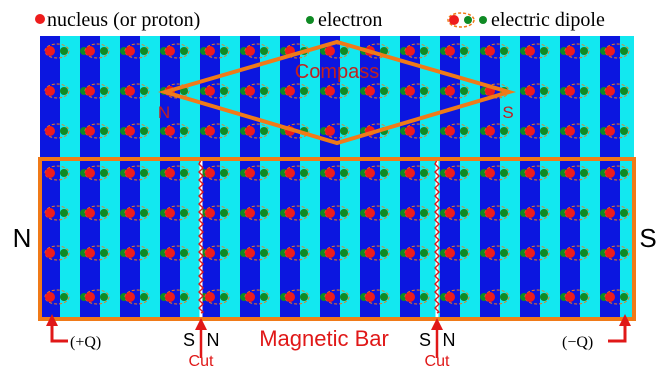 This screenshot has width=658, height=370. I want to click on legend-nucleus-label: nucleus (or proton), so click(123, 20).